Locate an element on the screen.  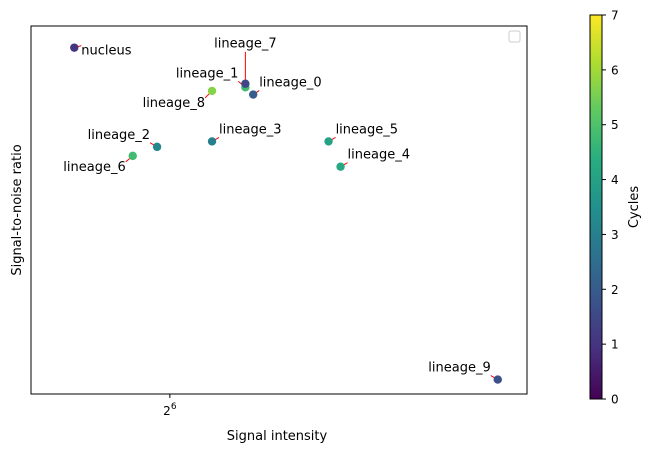
colorbar: 0 1 2 3 4 5 6 7 Cycles is located at coordinates (615, 208).